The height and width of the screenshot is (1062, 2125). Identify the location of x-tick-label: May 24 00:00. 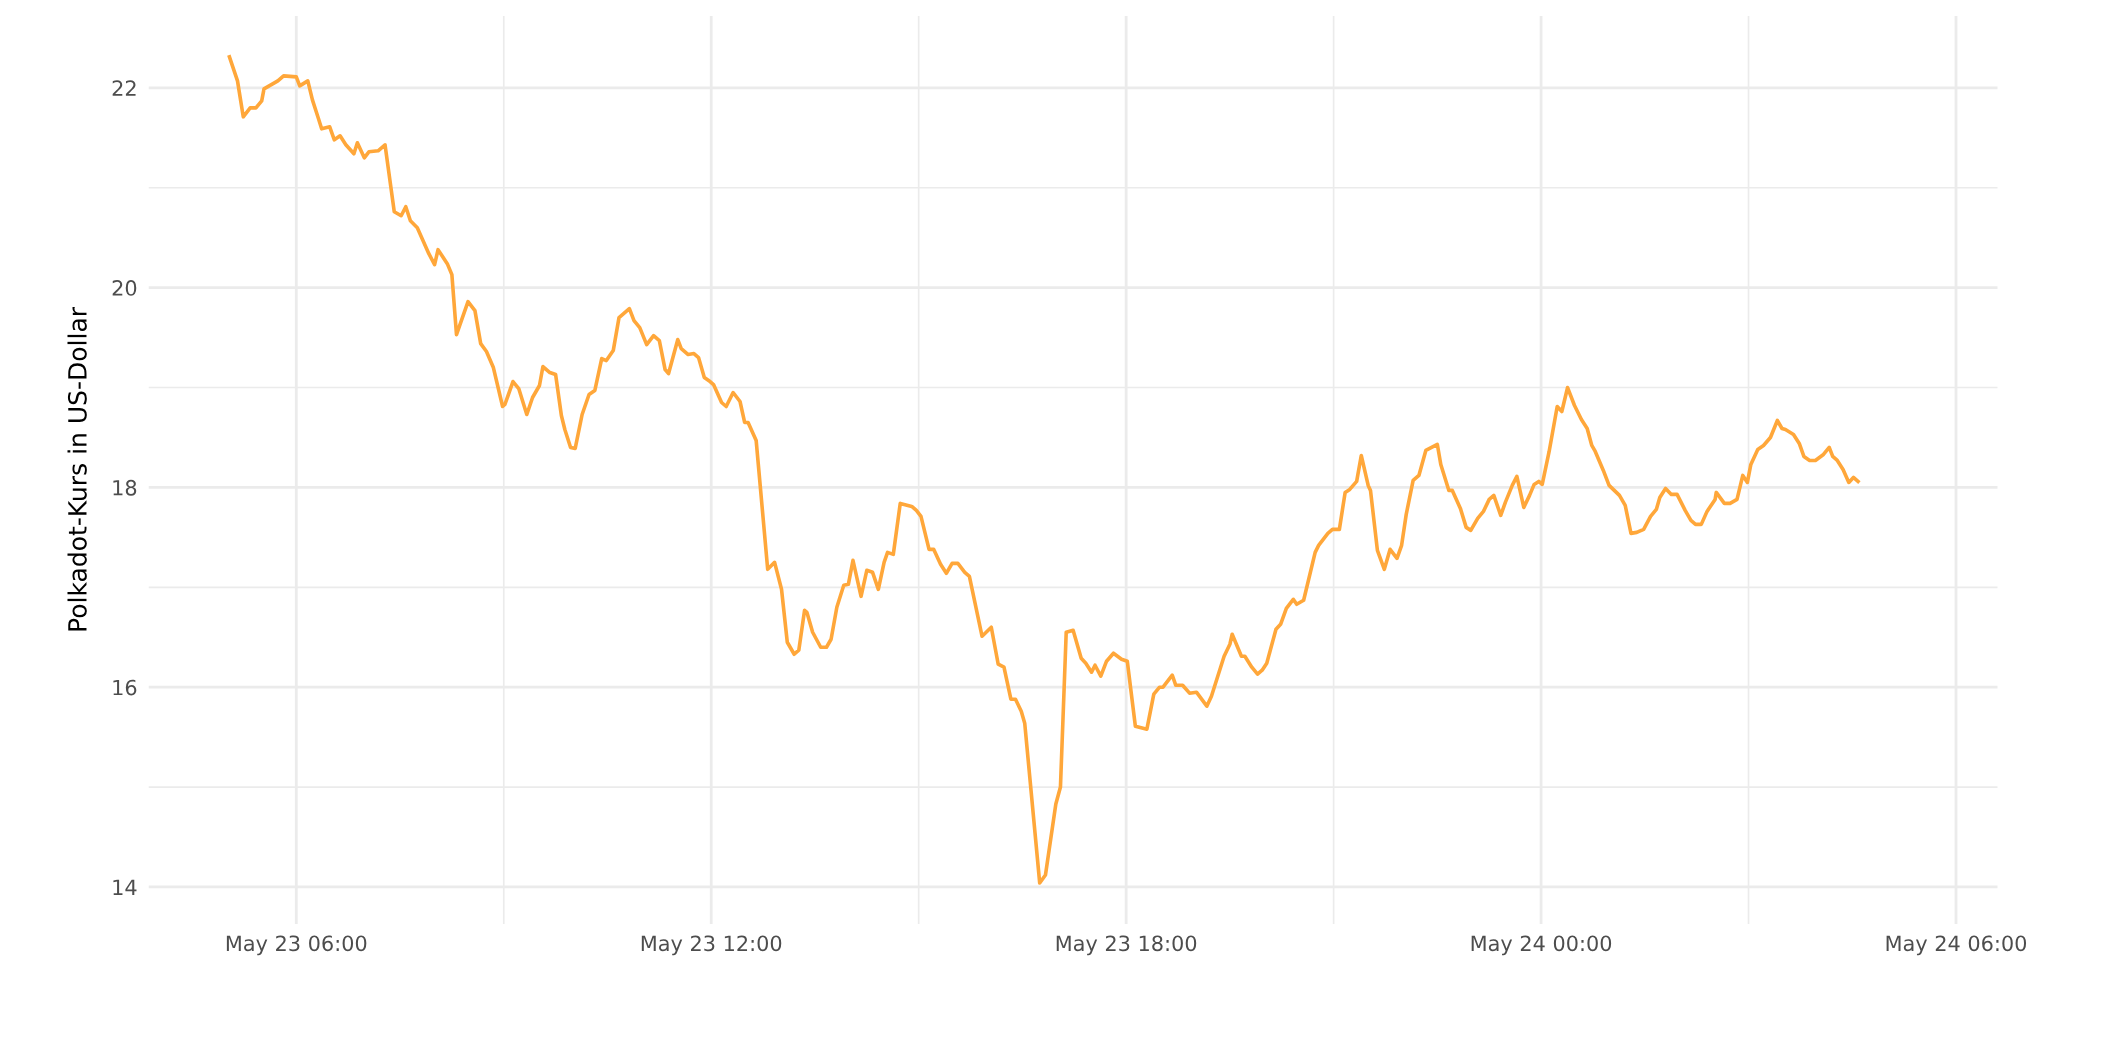
(1541, 945).